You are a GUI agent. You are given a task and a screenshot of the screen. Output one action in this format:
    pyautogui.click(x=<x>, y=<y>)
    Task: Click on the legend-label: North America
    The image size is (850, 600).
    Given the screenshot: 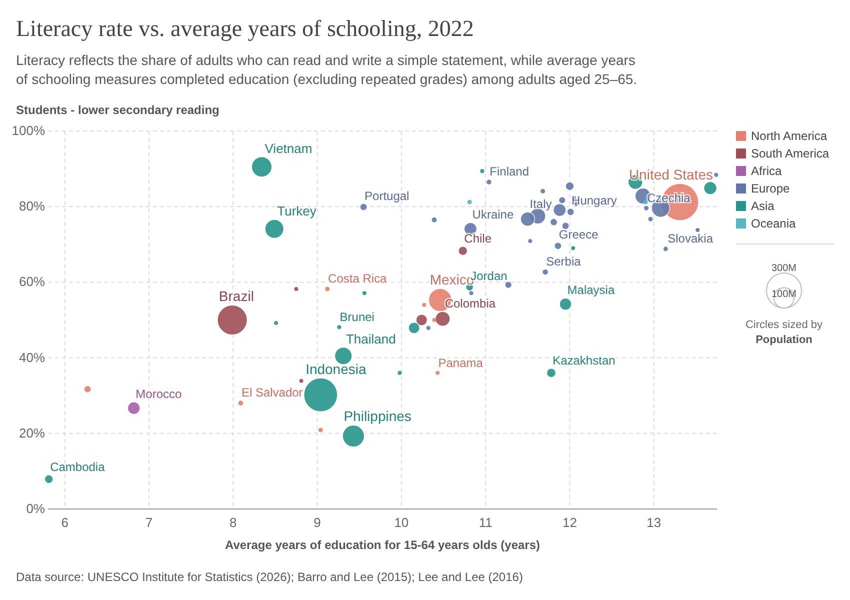 What is the action you would take?
    pyautogui.click(x=789, y=136)
    